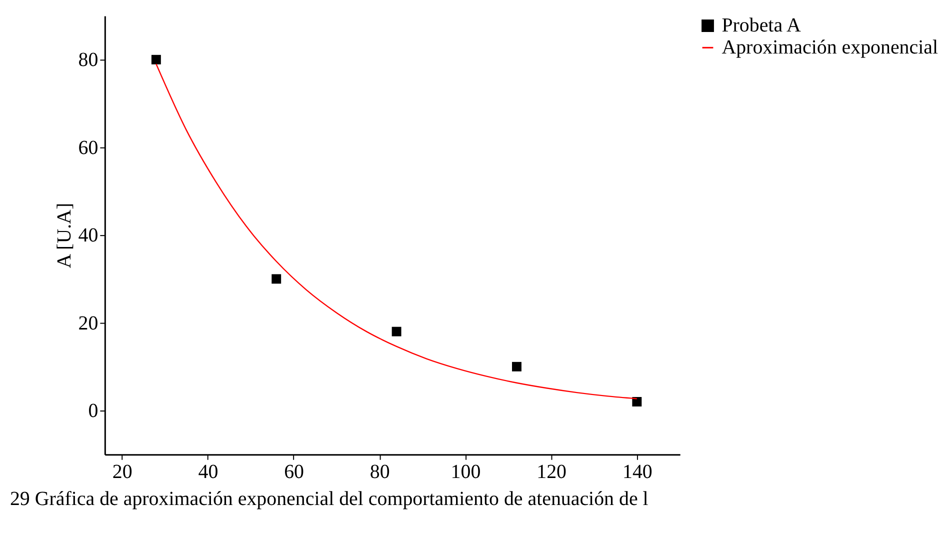  Describe the element at coordinates (380, 471) in the screenshot. I see `x-tick-label: 80` at that location.